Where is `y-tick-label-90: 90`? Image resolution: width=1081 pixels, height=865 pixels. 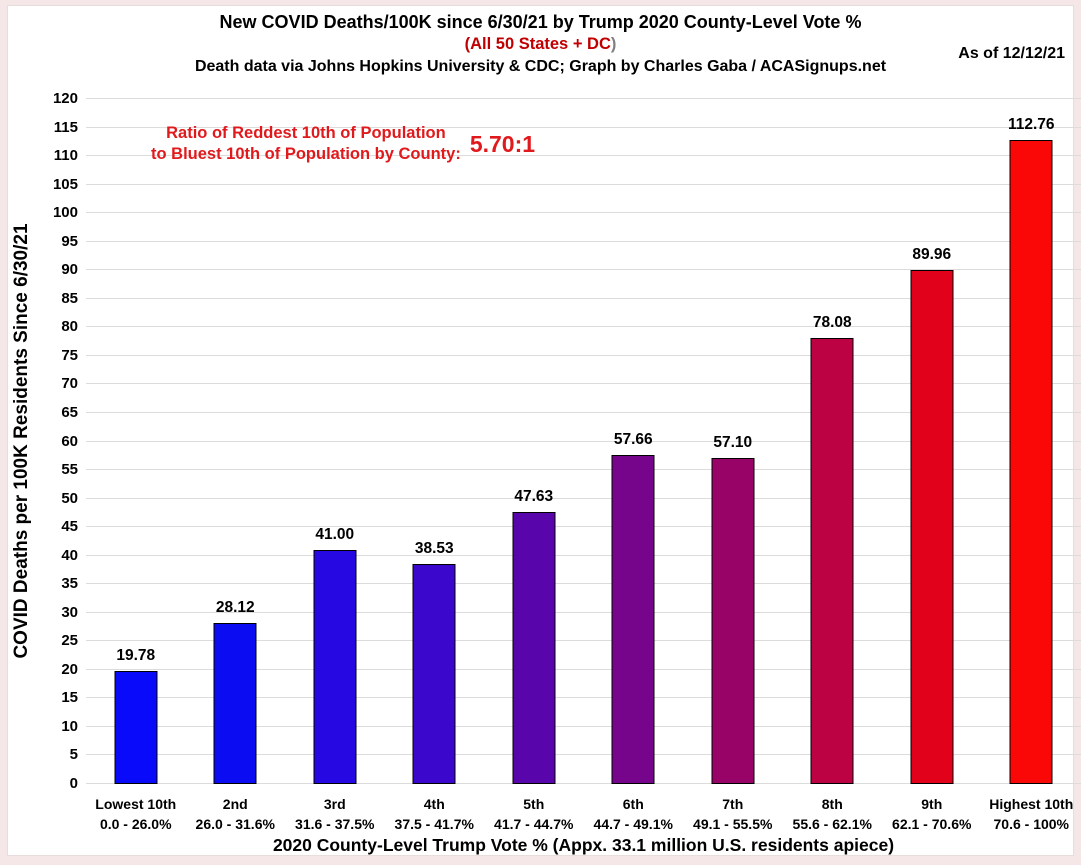
y-tick-label-90: 90 is located at coordinates (69, 270).